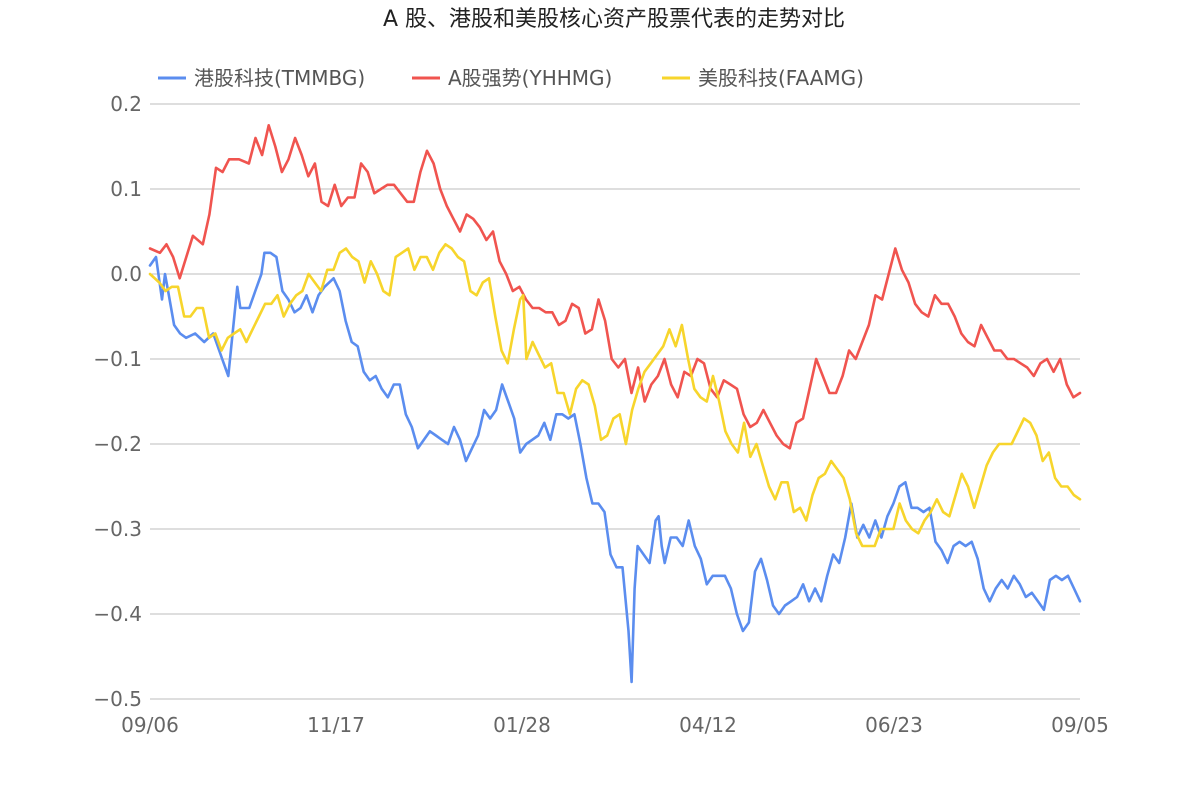  Describe the element at coordinates (1080, 725) in the screenshot. I see `x-tick-label: 09/05` at that location.